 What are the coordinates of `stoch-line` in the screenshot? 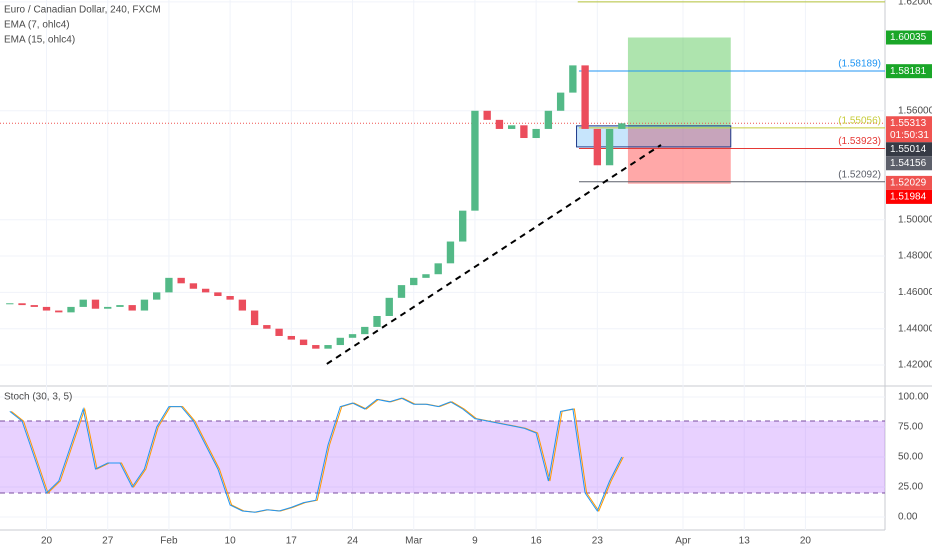 It's located at (316, 455).